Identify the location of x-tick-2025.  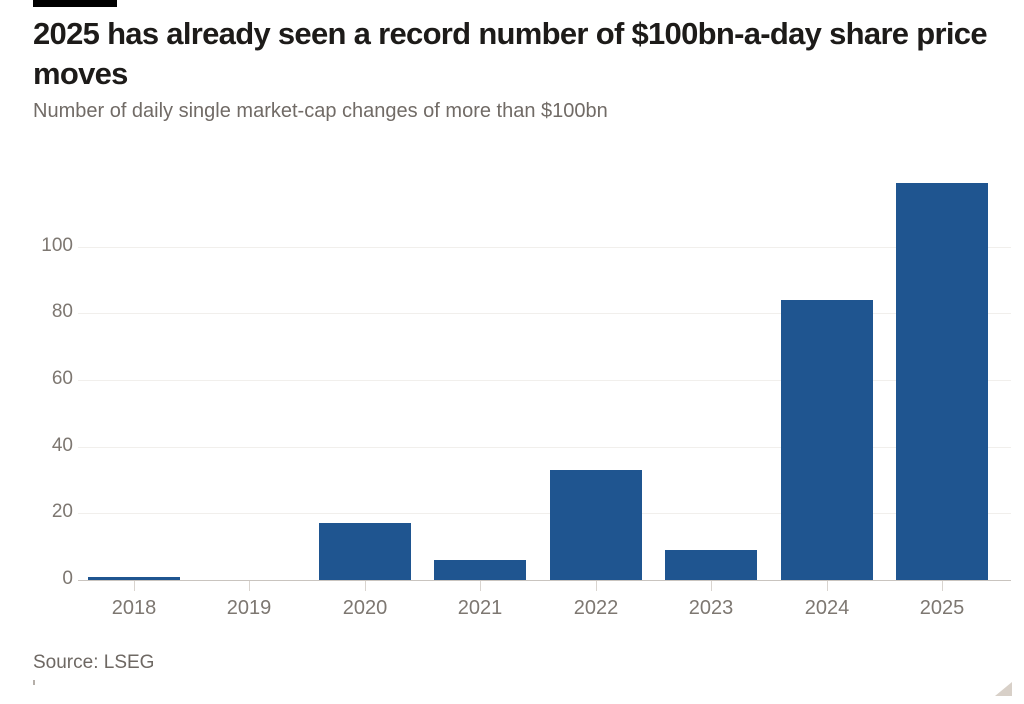
(942, 586).